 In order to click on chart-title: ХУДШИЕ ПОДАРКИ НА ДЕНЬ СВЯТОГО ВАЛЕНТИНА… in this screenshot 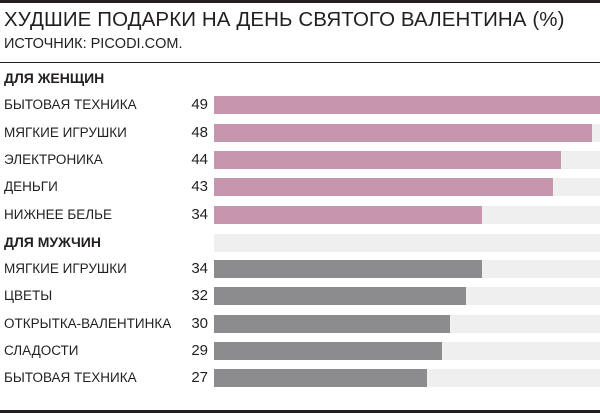, I will do `click(284, 19)`.